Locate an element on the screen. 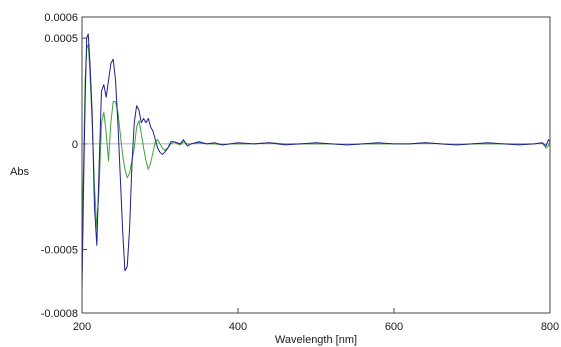 Image resolution: width=561 pixels, height=347 pixels. y-tick-label: -0.0005 is located at coordinates (59, 251).